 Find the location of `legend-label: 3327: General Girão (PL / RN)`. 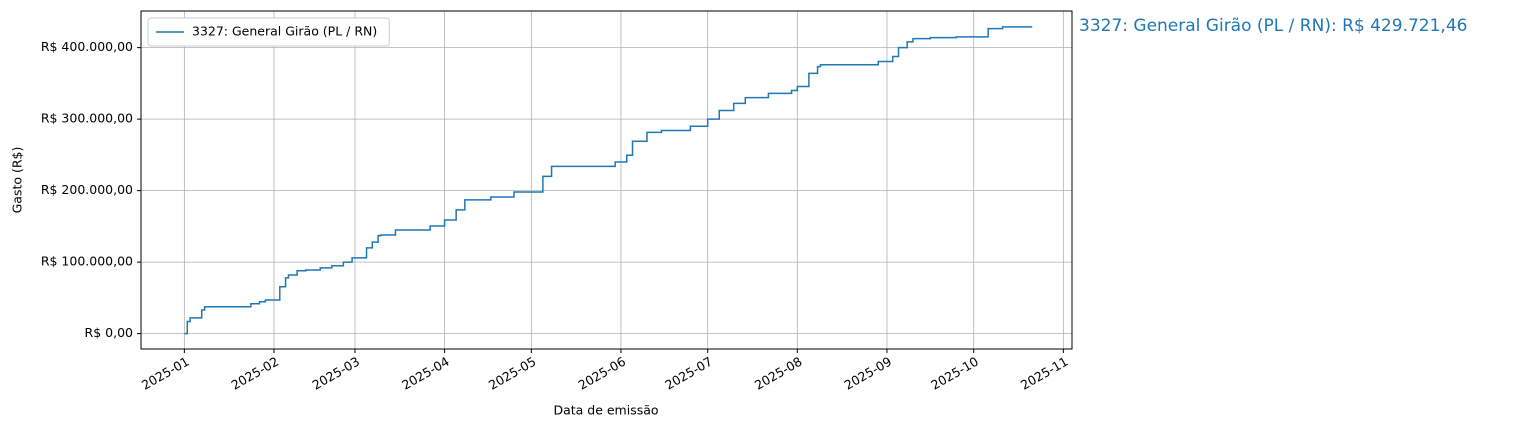

legend-label: 3327: General Girão (PL / RN) is located at coordinates (284, 31).